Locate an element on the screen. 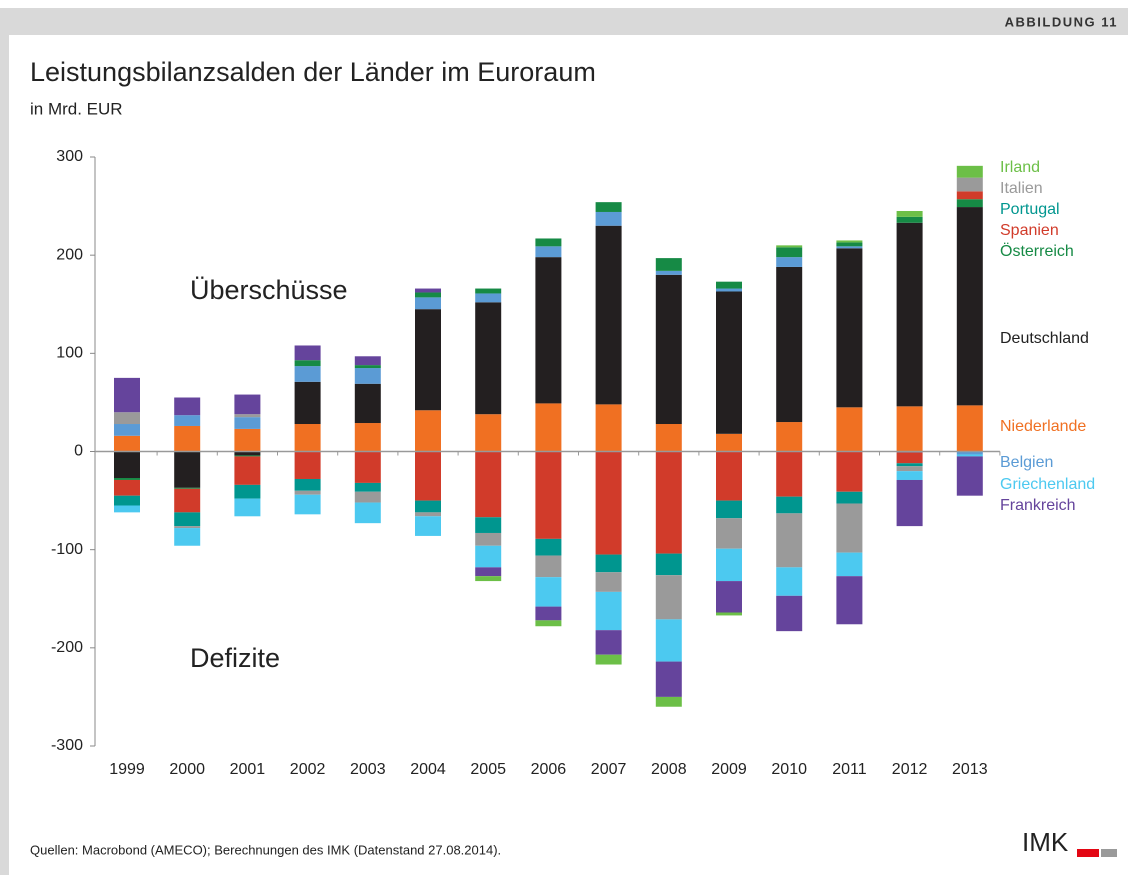 The width and height of the screenshot is (1128, 880). legend-label: Österreich is located at coordinates (1037, 251).